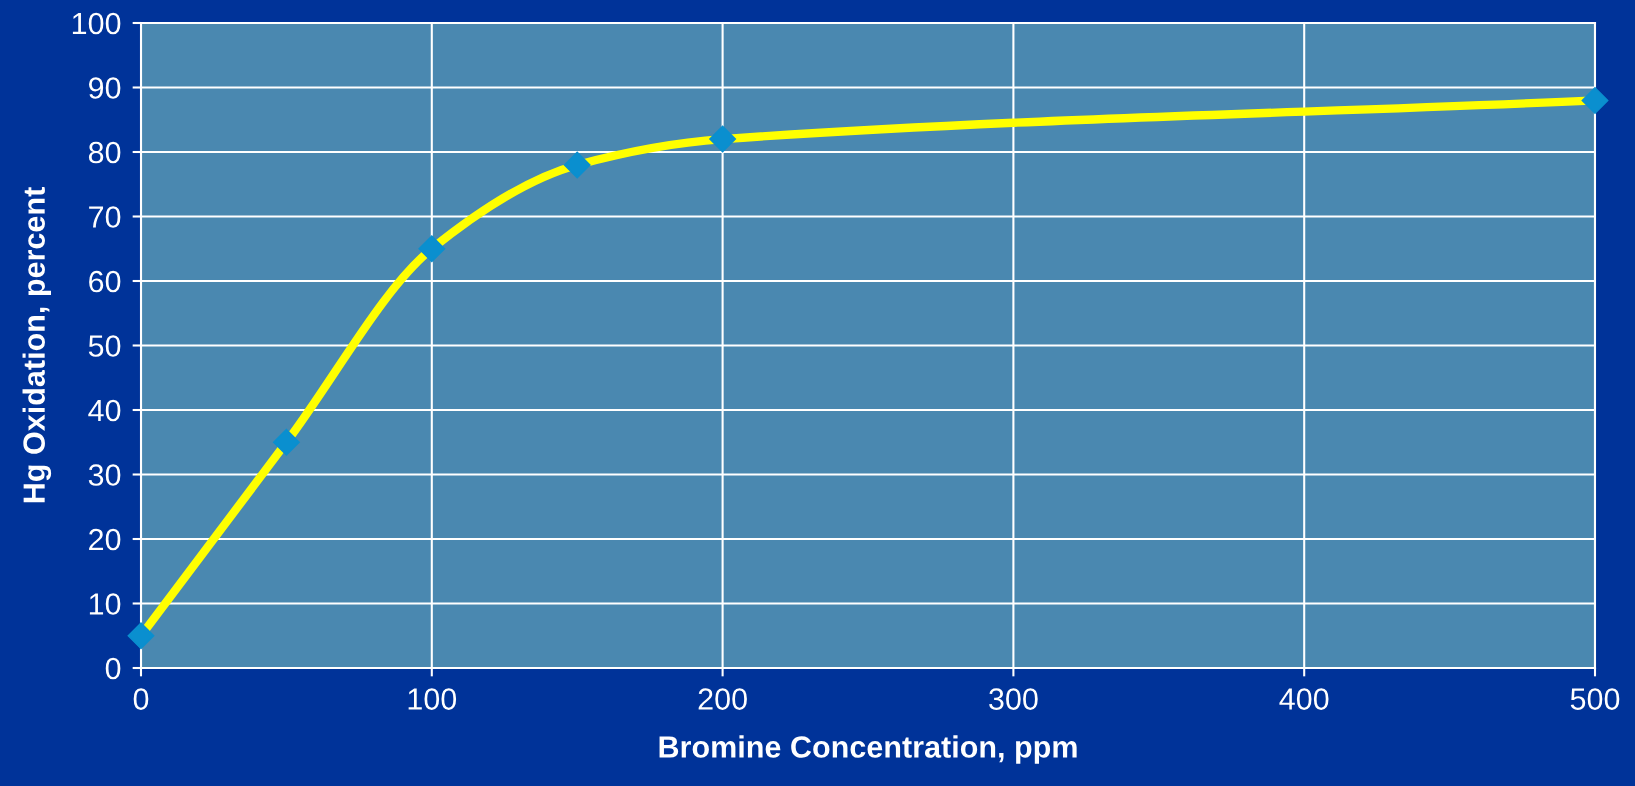  What do you see at coordinates (96, 23) in the screenshot?
I see `y-tick-label: 100` at bounding box center [96, 23].